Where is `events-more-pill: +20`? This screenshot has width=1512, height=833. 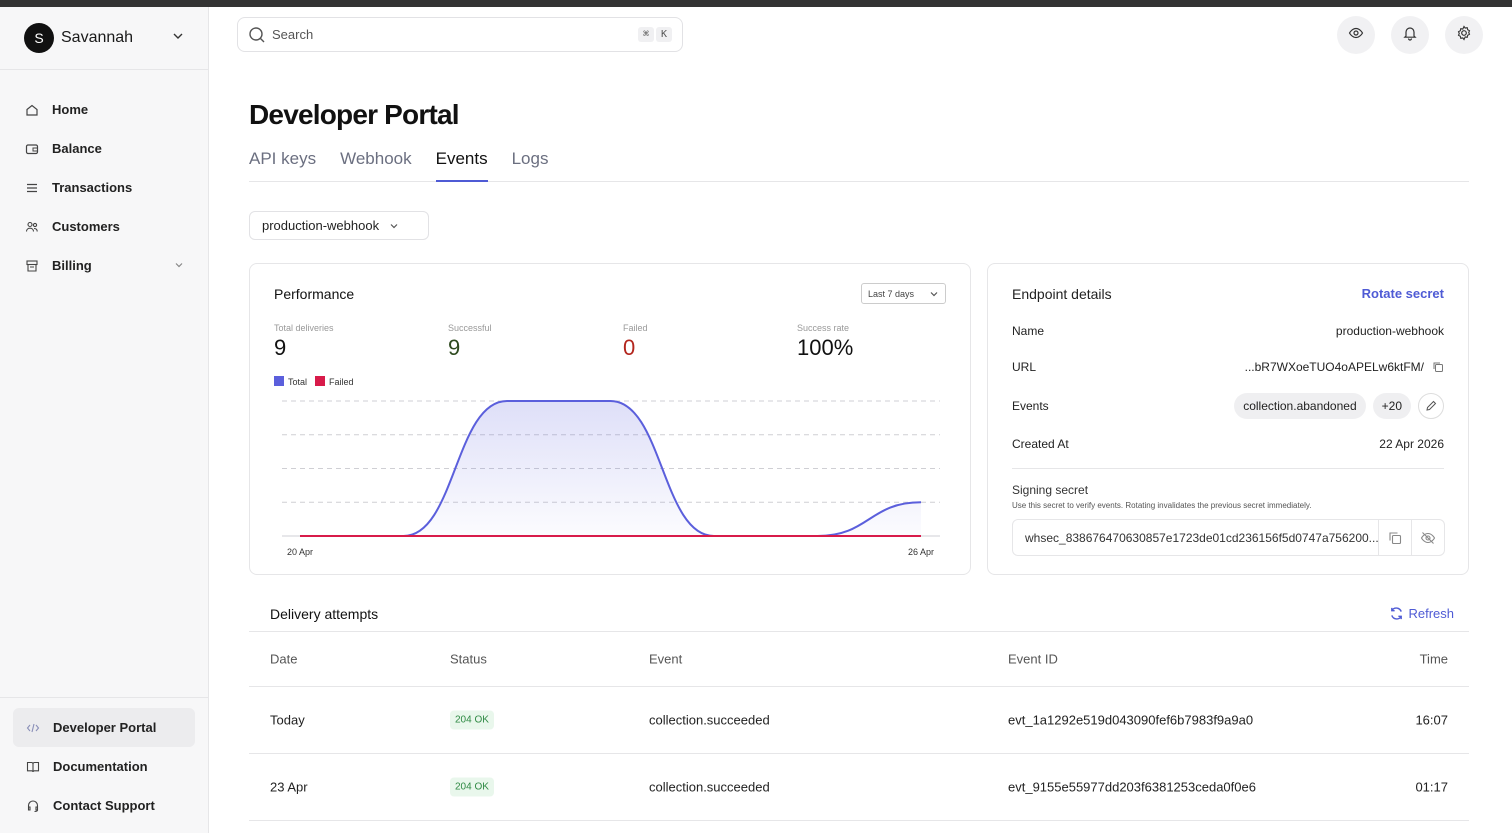 events-more-pill: +20 is located at coordinates (1391, 406).